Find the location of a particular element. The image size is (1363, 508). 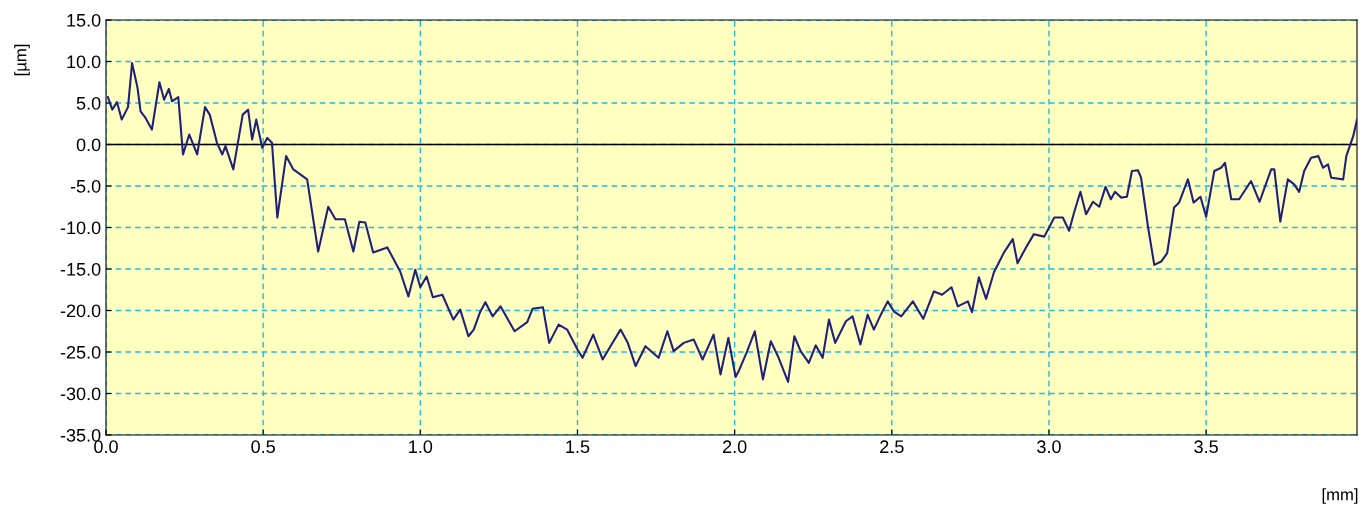

x-tick-label: 1.0 is located at coordinates (421, 447).